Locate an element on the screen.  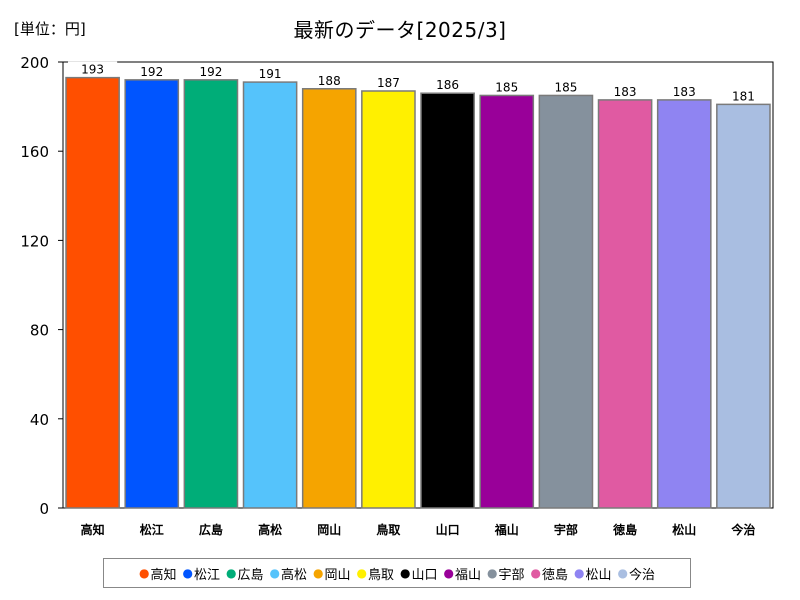
legend-item: ● 高松 is located at coordinates (289, 573).